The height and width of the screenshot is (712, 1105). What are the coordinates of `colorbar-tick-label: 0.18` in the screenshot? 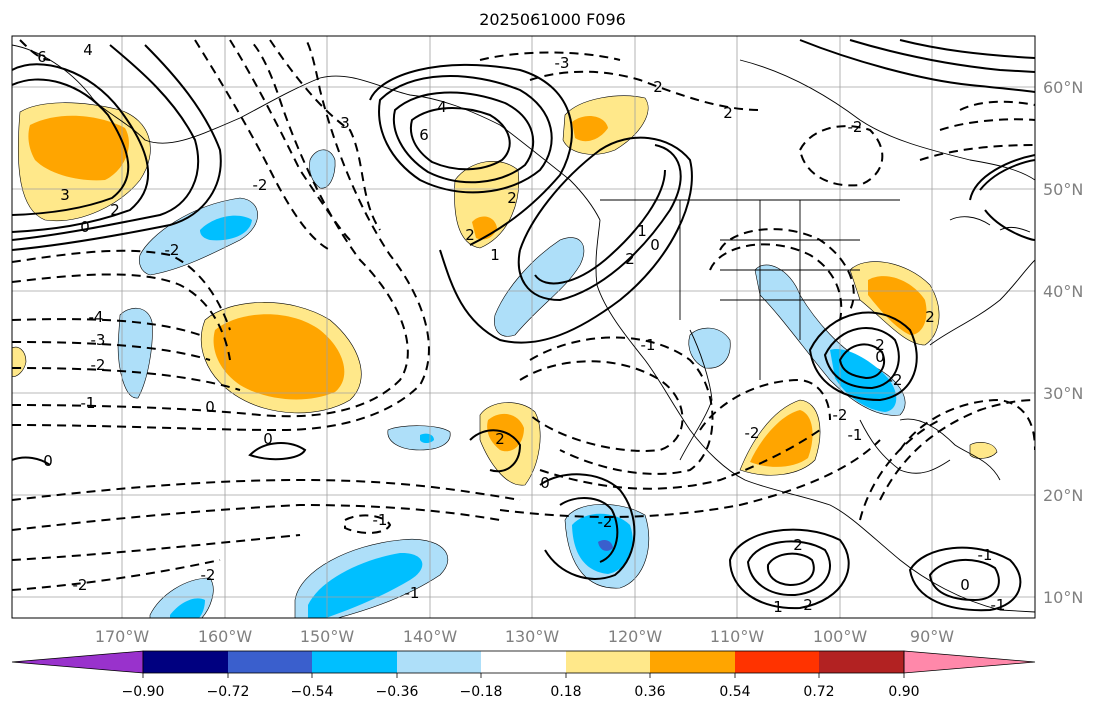 It's located at (565, 692).